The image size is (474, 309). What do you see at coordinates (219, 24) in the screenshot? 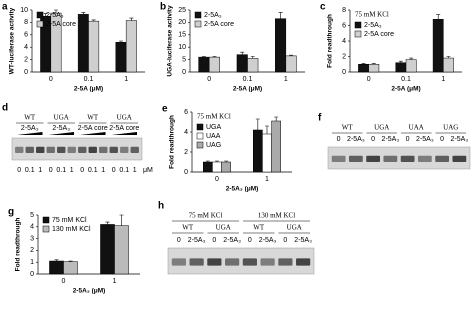
I see `legend-label: 2-5A core` at bounding box center [219, 24].